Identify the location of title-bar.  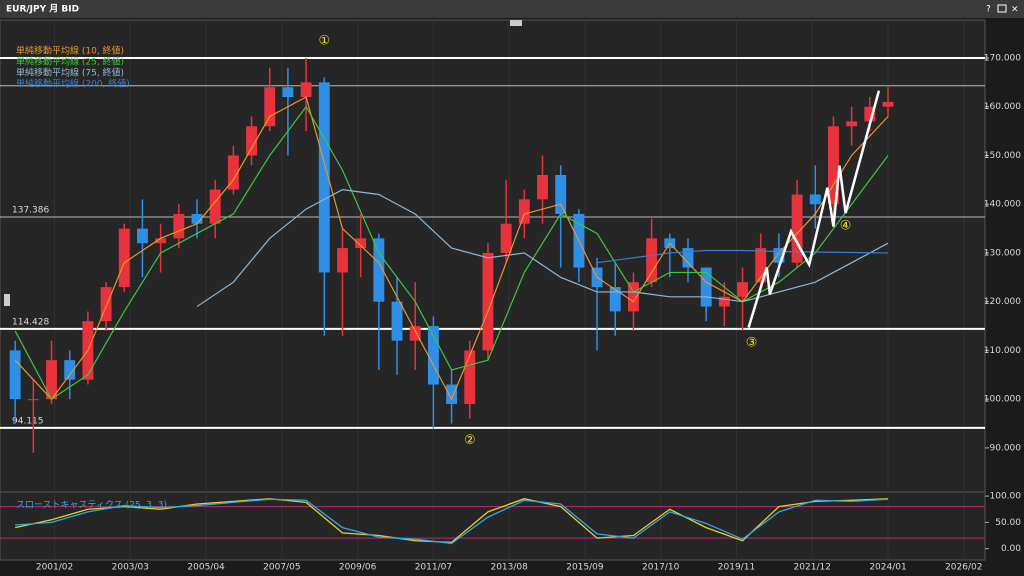
(512, 9).